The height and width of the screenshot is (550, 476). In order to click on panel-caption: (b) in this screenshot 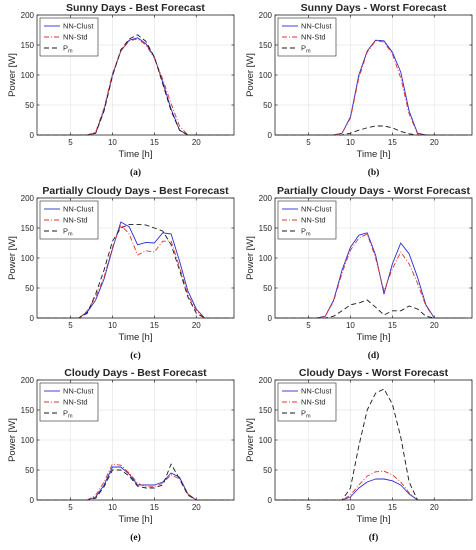, I will do `click(374, 172)`.